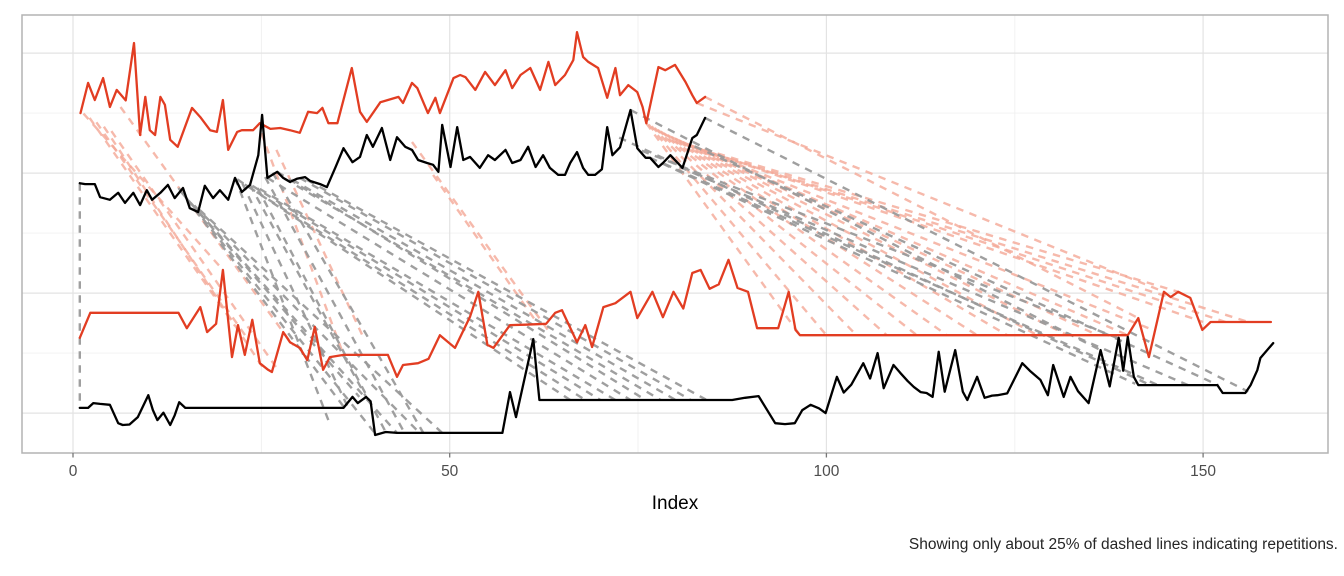 Image resolution: width=1344 pixels, height=576 pixels. What do you see at coordinates (393, 91) in the screenshot?
I see `series-red-top` at bounding box center [393, 91].